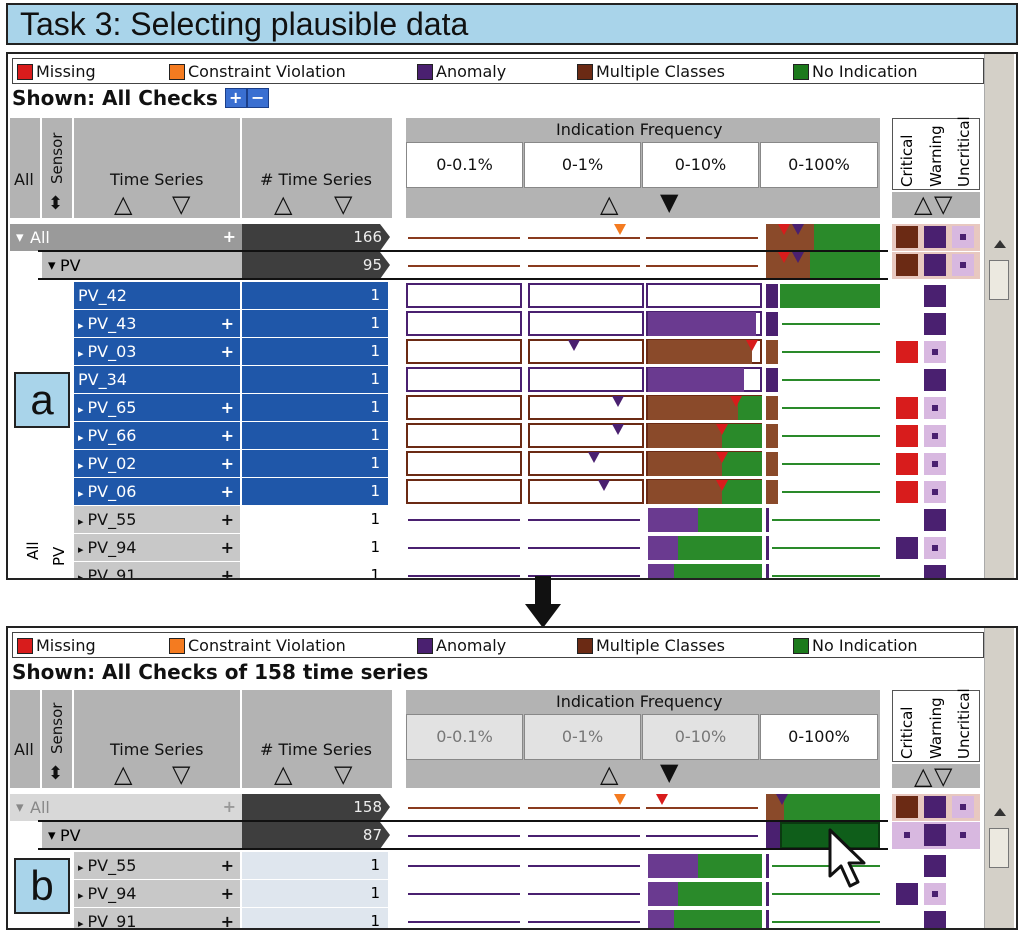  Describe the element at coordinates (157, 295) in the screenshot. I see `time-series-name: PV_42` at that location.